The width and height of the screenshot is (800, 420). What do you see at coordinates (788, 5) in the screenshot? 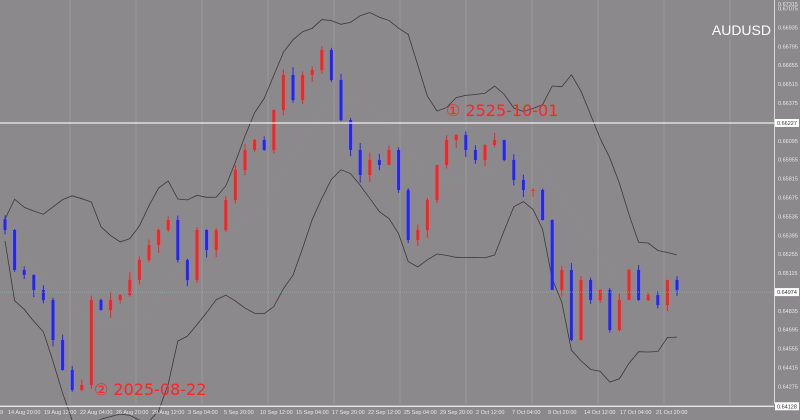
I see `price-tick-label: 0.67315` at bounding box center [788, 5].